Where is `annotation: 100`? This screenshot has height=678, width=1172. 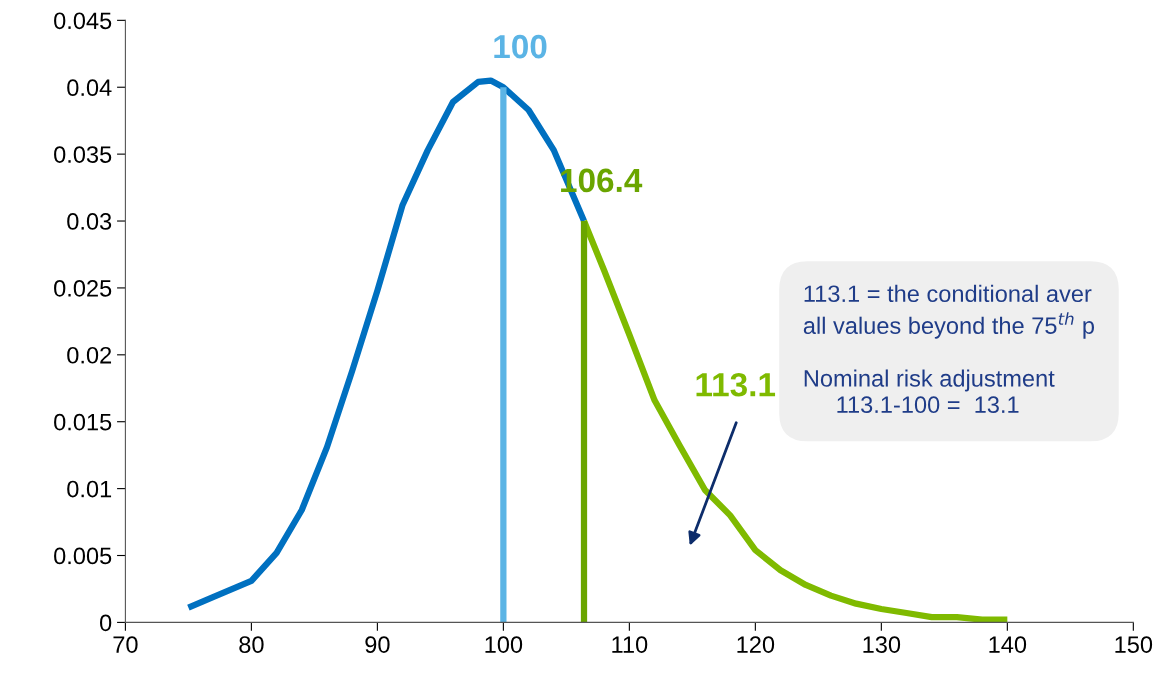 annotation: 100 is located at coordinates (520, 46).